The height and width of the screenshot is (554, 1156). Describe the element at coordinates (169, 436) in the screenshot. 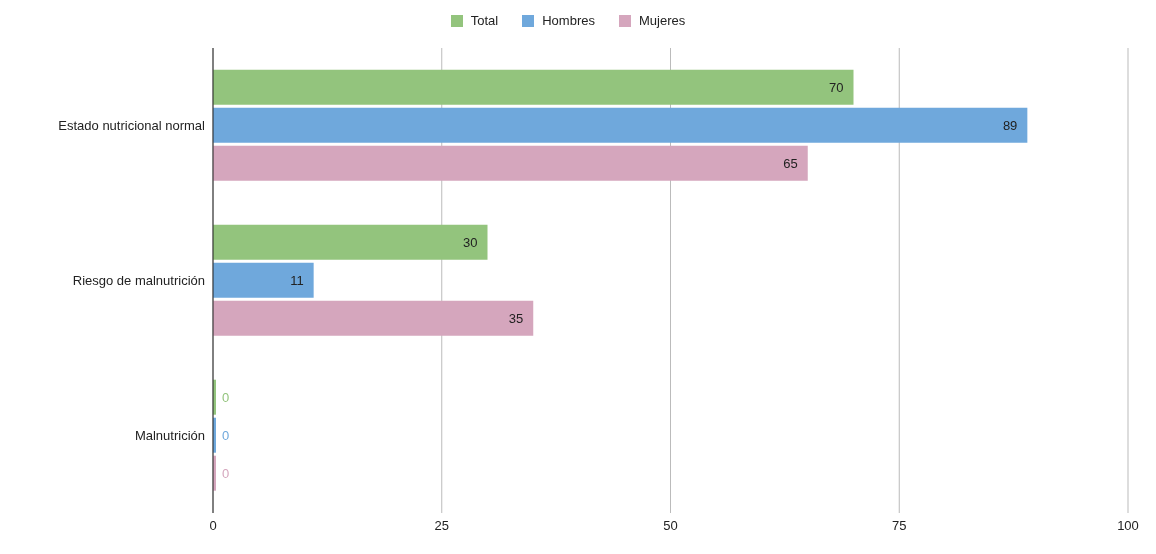

I see `y-tick-label: Malnutrición` at that location.